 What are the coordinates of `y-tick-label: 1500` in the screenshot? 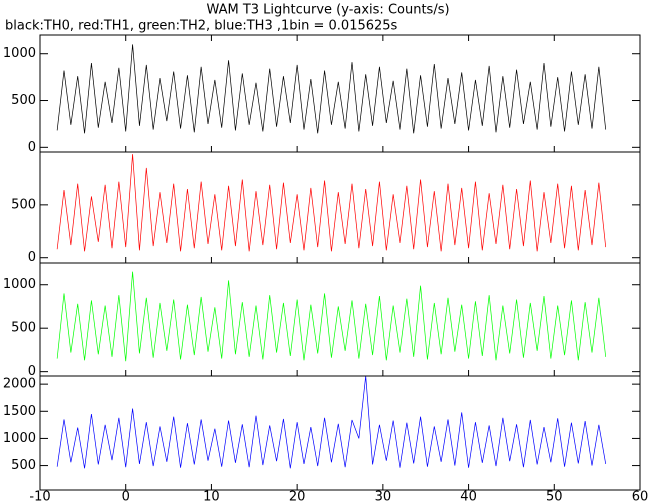 It's located at (19, 411).